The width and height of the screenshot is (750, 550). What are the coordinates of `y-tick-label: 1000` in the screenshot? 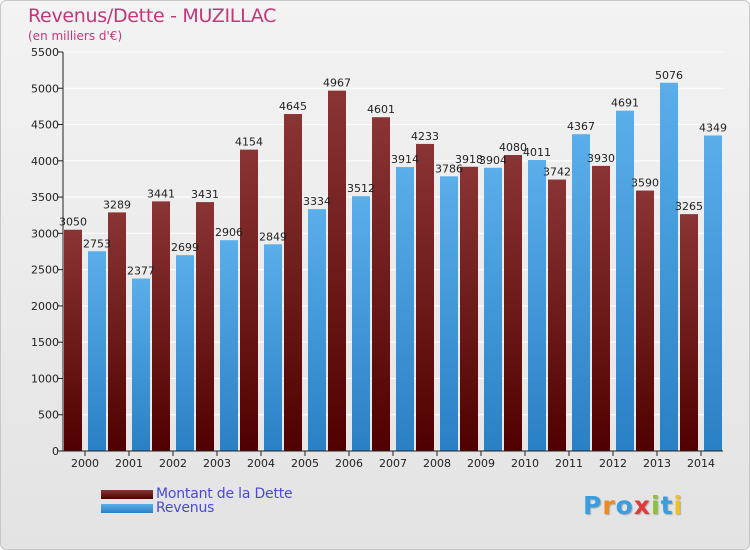 It's located at (45, 378).